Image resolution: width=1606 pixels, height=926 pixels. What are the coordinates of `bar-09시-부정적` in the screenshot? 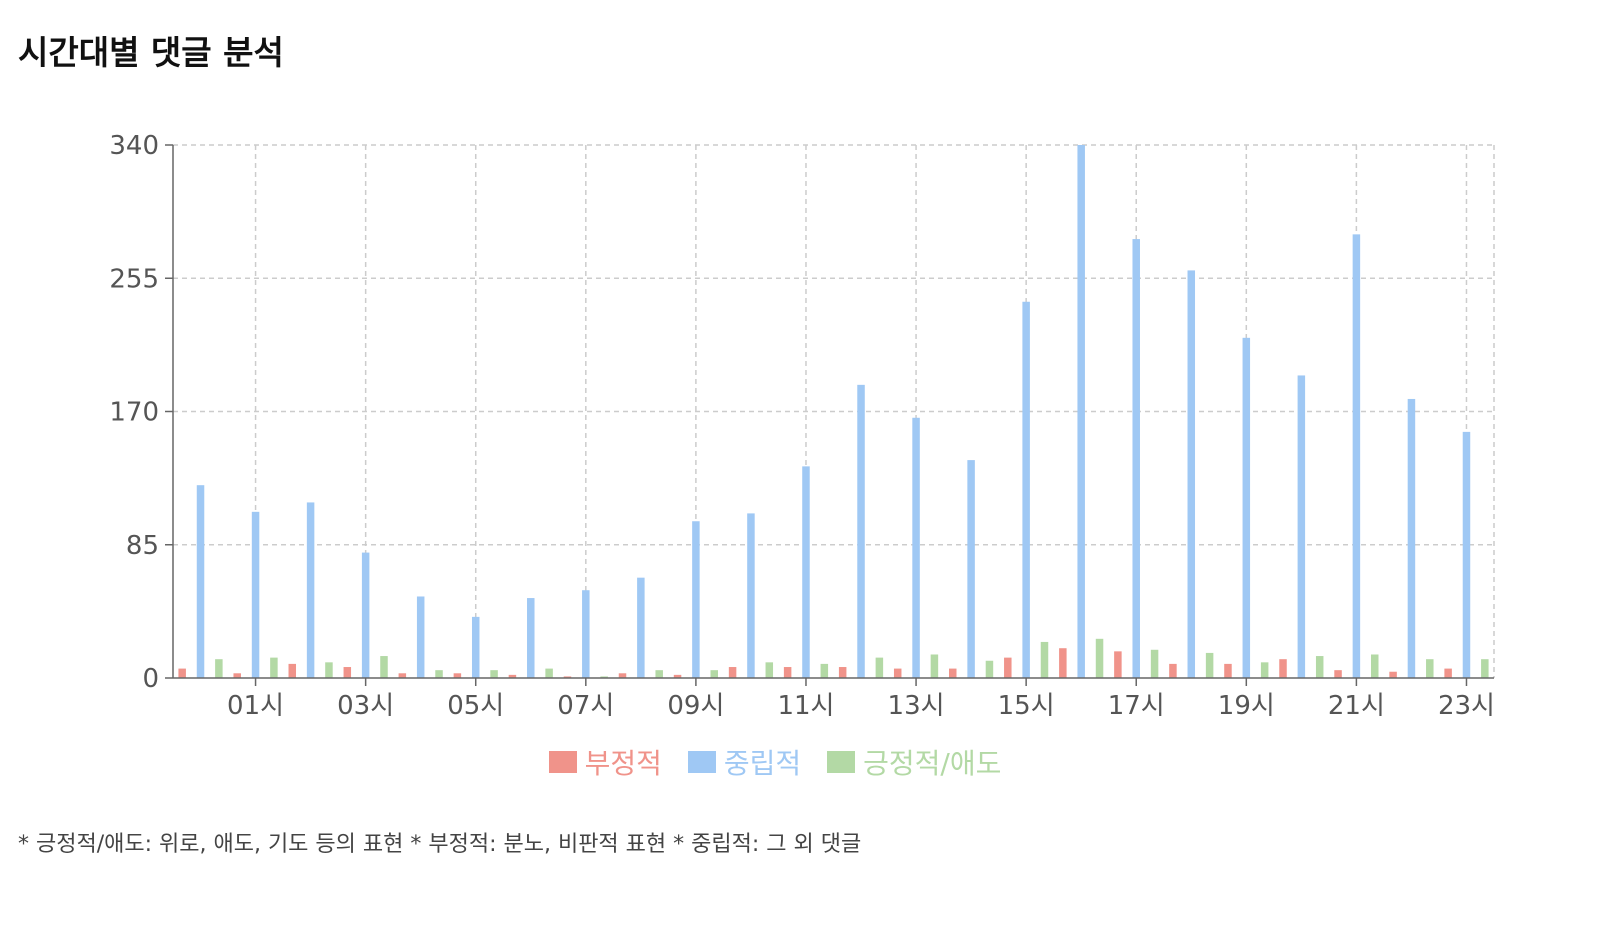 It's located at (677, 676).